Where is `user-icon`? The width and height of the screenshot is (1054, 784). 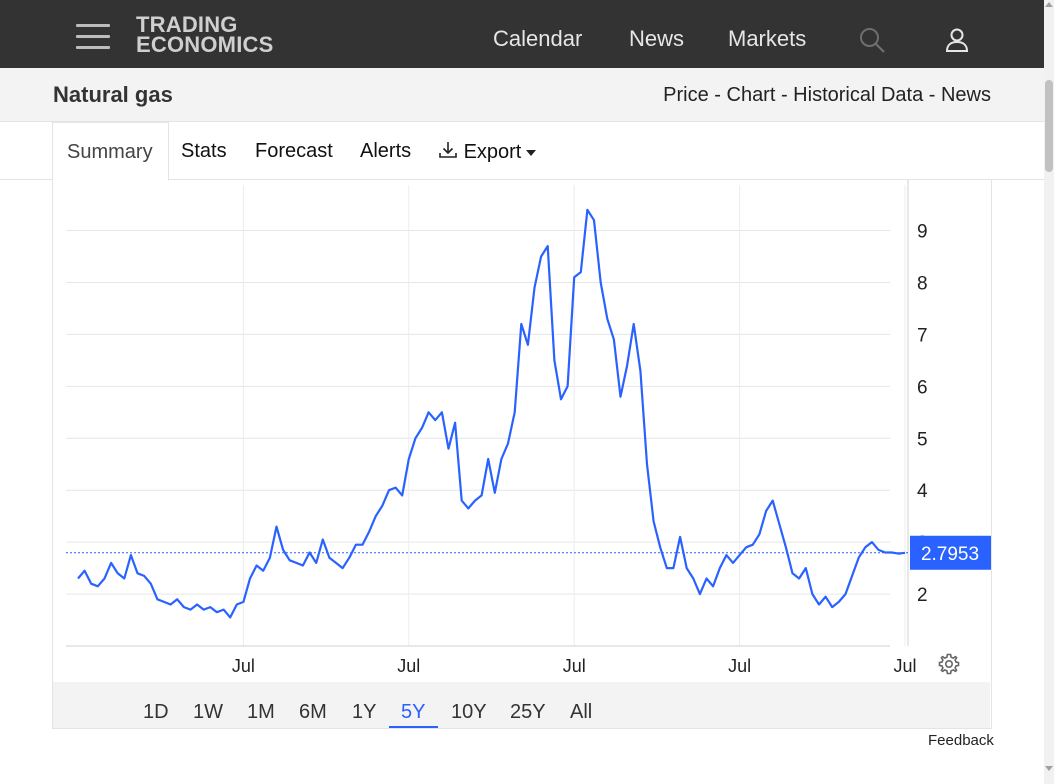 user-icon is located at coordinates (957, 40).